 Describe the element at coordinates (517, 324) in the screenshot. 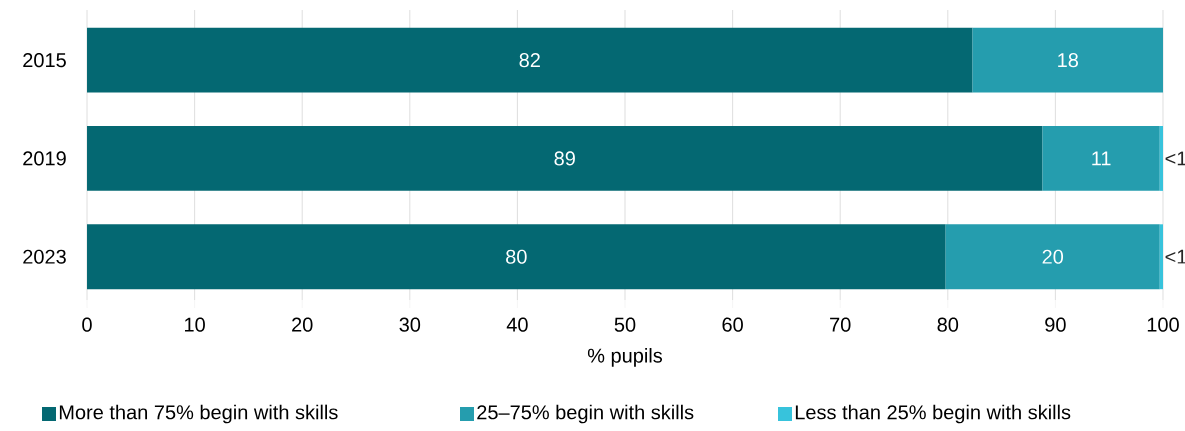

I see `x-tick-label: 40` at that location.